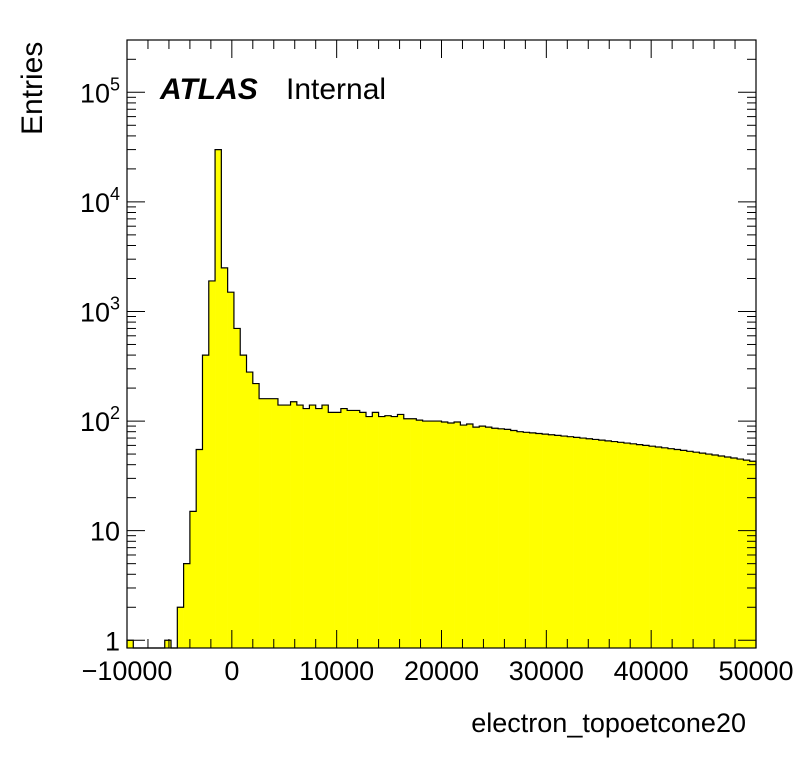 This screenshot has height=772, width=796. I want to click on x-tick-labels: −10000 0 10000 20000 30000 40000 50000, so click(438, 671).